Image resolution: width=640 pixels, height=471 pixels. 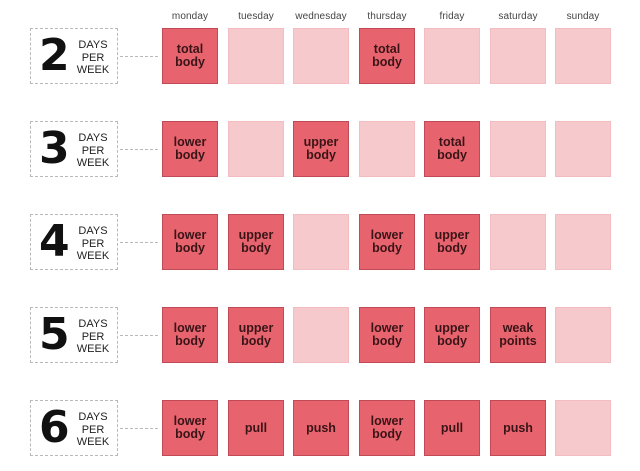 I want to click on days-per-week-label: 4 DAYS PER WEEK, so click(x=74, y=242).